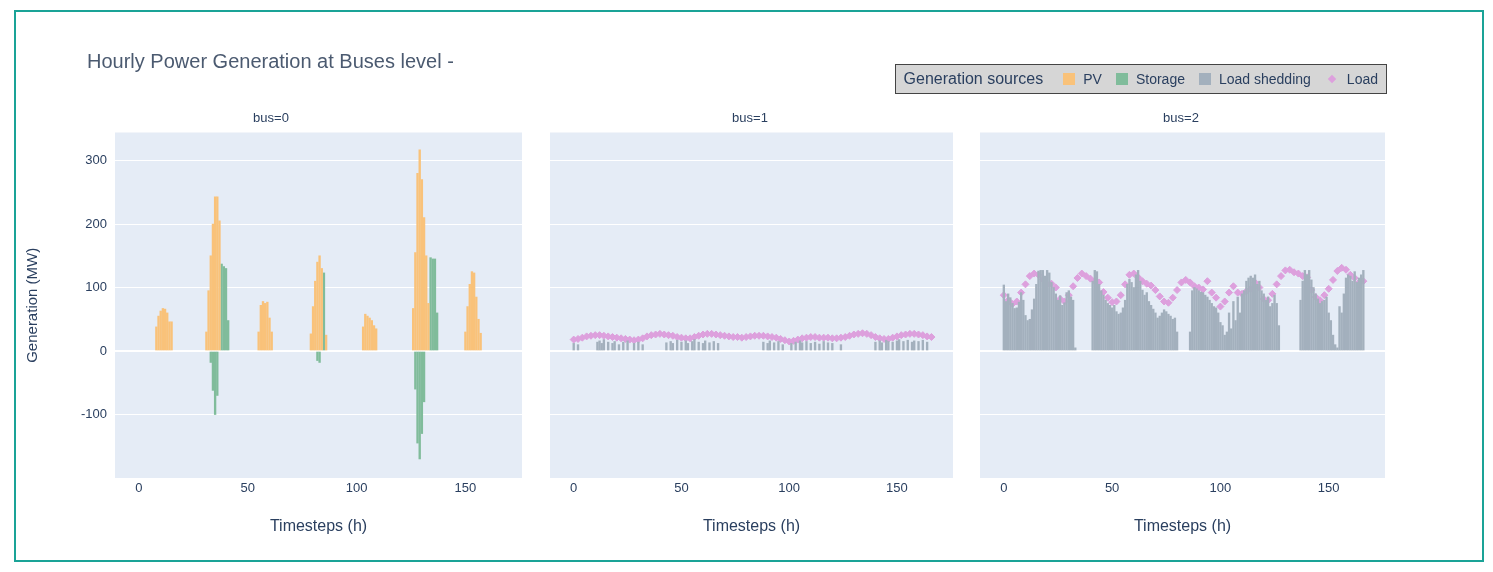  I want to click on chart-subtitle: bus=2, so click(1181, 118).